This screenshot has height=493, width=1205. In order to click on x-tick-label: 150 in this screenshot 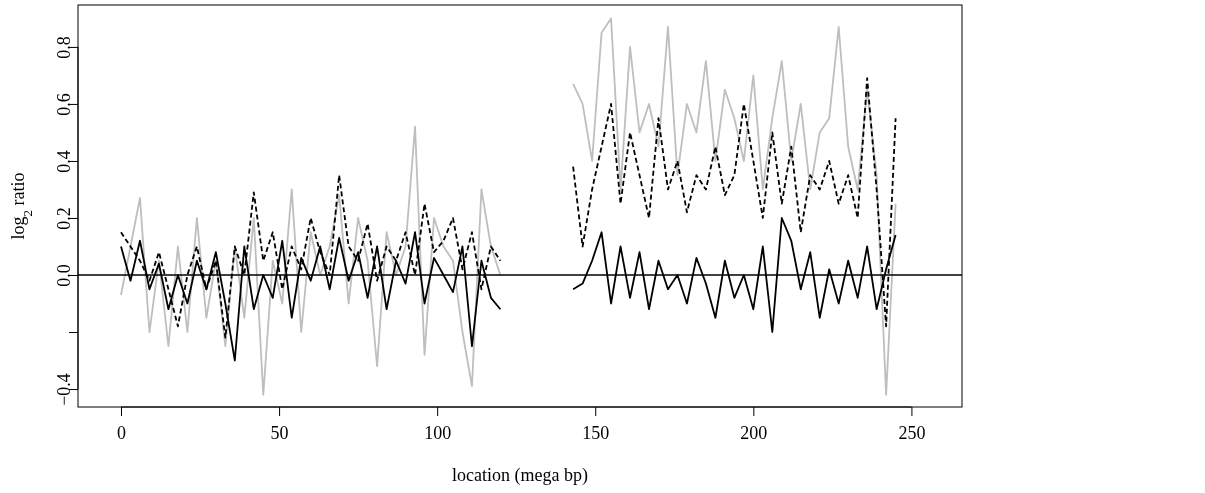, I will do `click(596, 432)`.